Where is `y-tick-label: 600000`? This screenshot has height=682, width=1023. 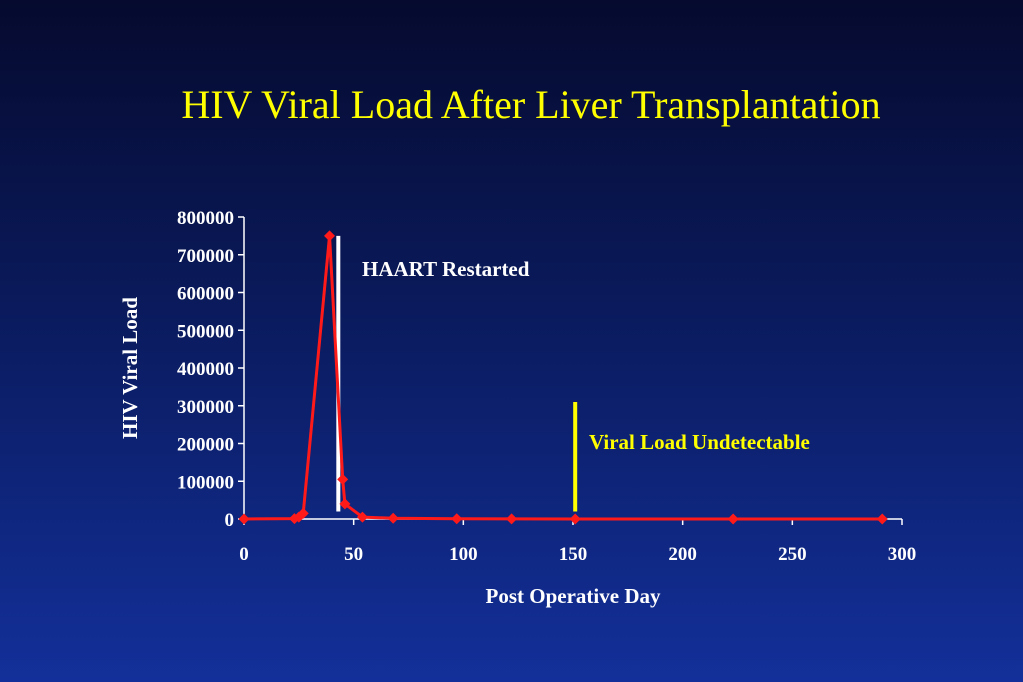
y-tick-label: 600000 is located at coordinates (205, 294).